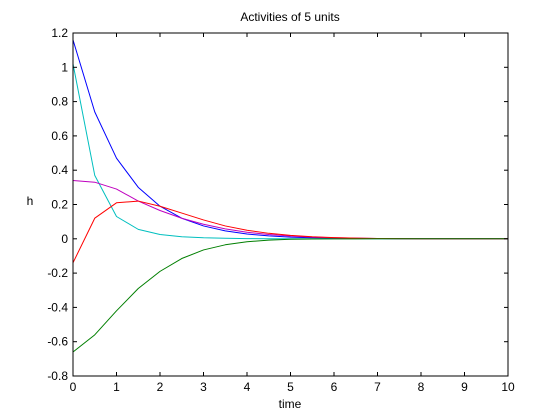  I want to click on y-tick-label: -0.6, so click(57, 342).